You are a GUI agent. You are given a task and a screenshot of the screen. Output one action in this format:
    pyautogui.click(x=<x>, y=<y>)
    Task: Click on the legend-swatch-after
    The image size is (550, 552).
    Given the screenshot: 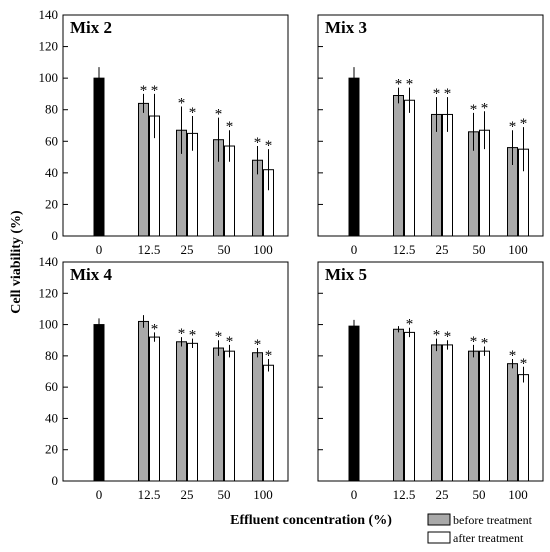 What is the action you would take?
    pyautogui.click(x=439, y=537)
    